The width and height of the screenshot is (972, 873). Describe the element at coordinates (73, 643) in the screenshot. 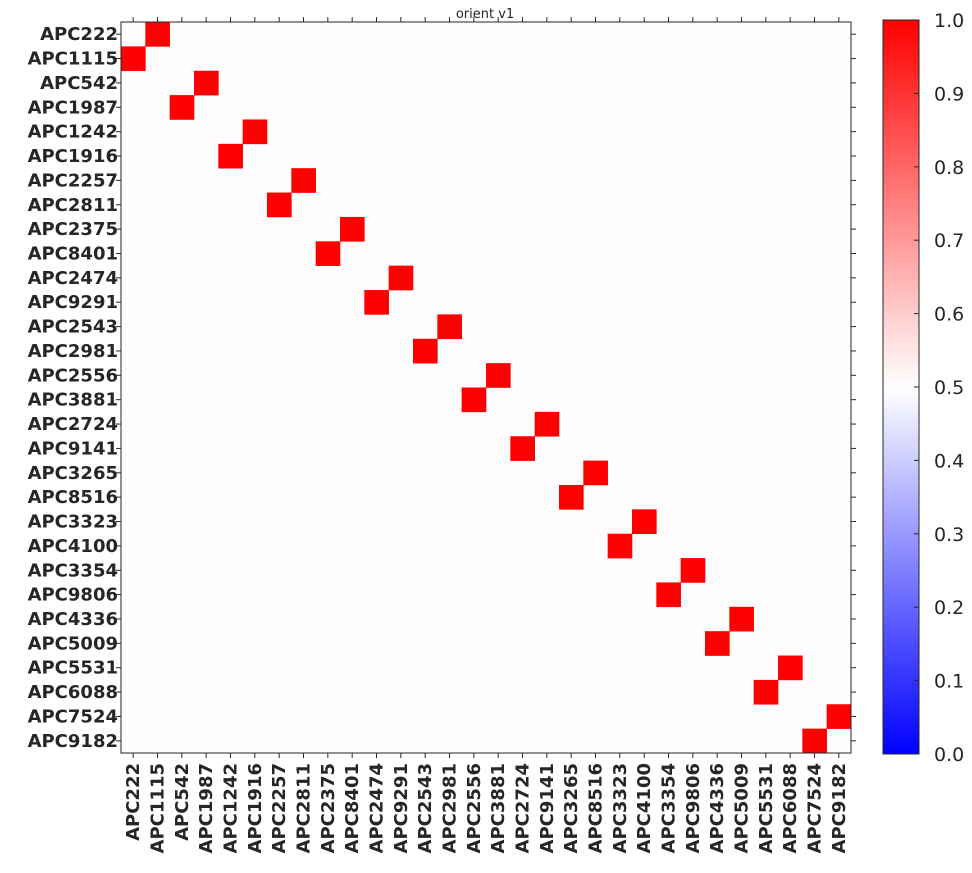

I see `y-tick-label: APC5009` at that location.